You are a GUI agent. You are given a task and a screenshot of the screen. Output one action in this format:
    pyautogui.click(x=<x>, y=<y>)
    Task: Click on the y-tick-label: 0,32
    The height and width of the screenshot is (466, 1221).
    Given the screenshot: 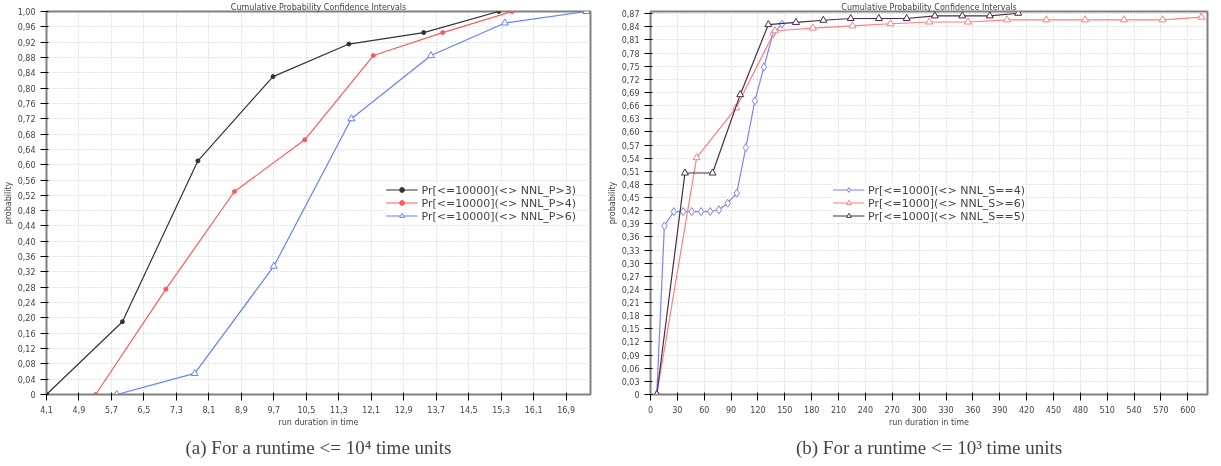 What is the action you would take?
    pyautogui.click(x=26, y=273)
    